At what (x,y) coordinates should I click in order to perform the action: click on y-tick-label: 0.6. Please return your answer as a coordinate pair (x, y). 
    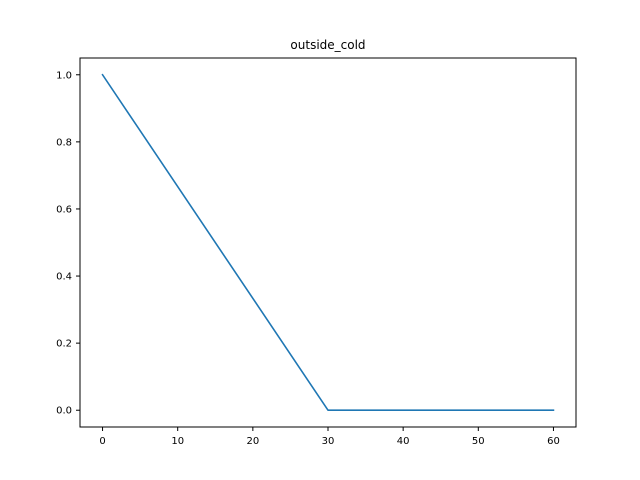
    Looking at the image, I should click on (64, 209).